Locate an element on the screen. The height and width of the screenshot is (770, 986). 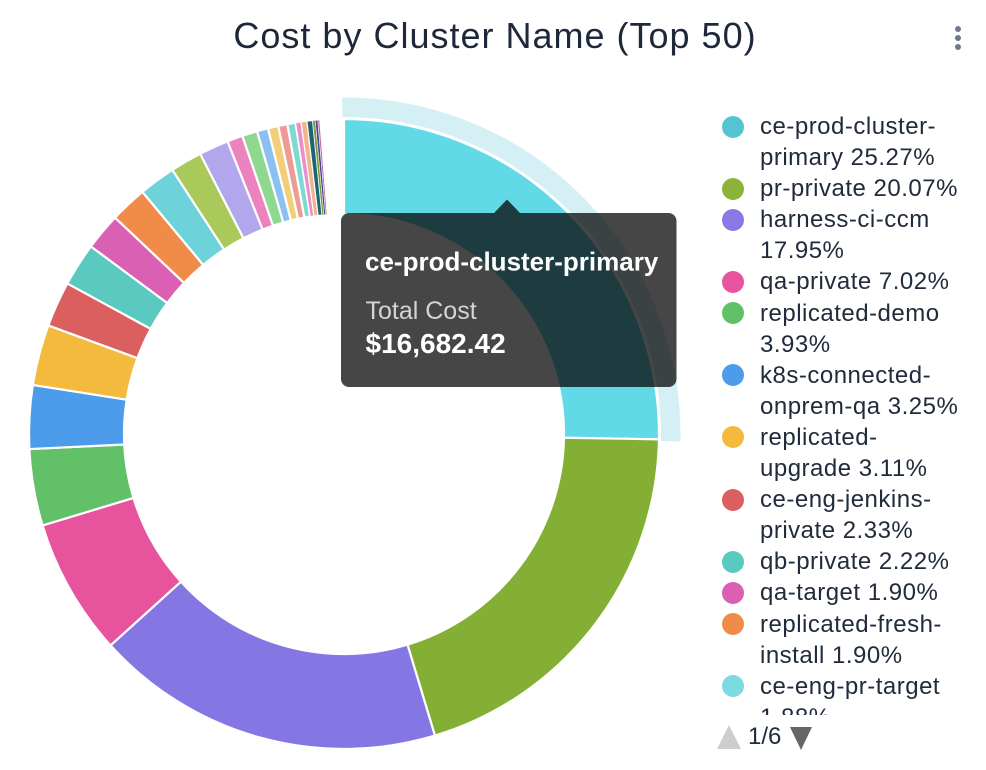
svg-text: Total Cost is located at coordinates (421, 311).